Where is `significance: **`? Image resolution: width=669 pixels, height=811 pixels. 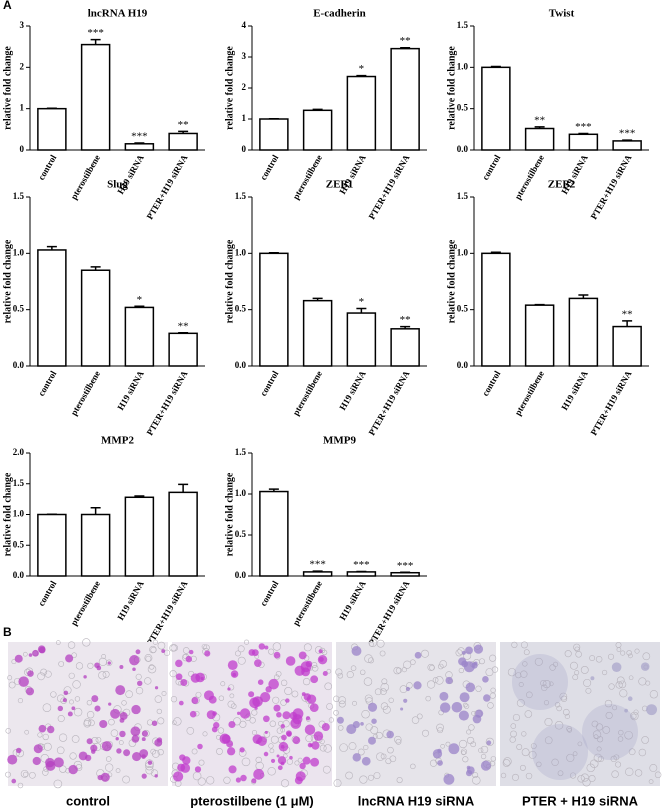 significance: ** is located at coordinates (405, 320).